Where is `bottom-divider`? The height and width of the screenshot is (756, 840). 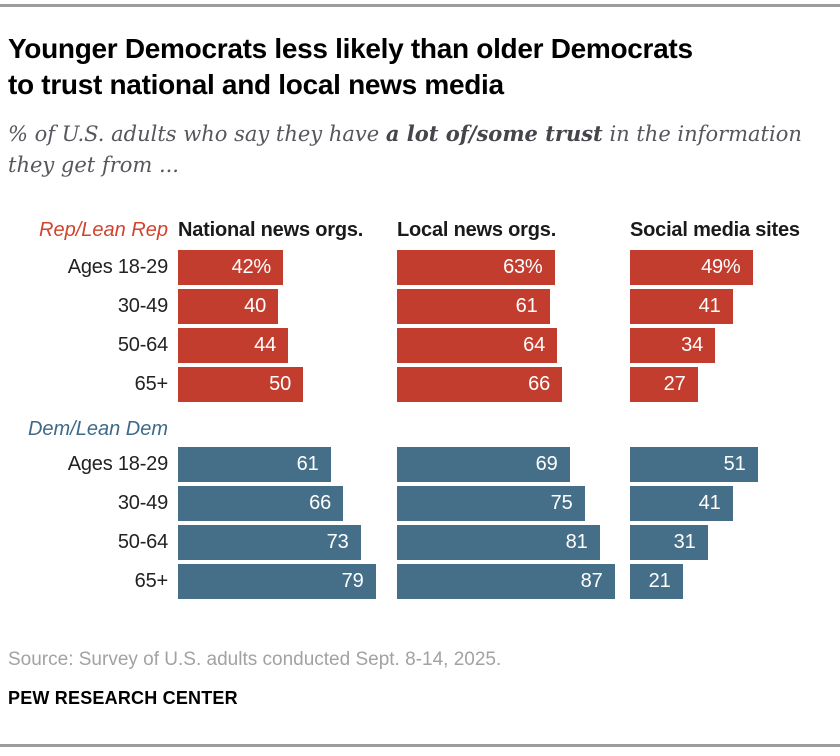
bottom-divider is located at coordinates (420, 745).